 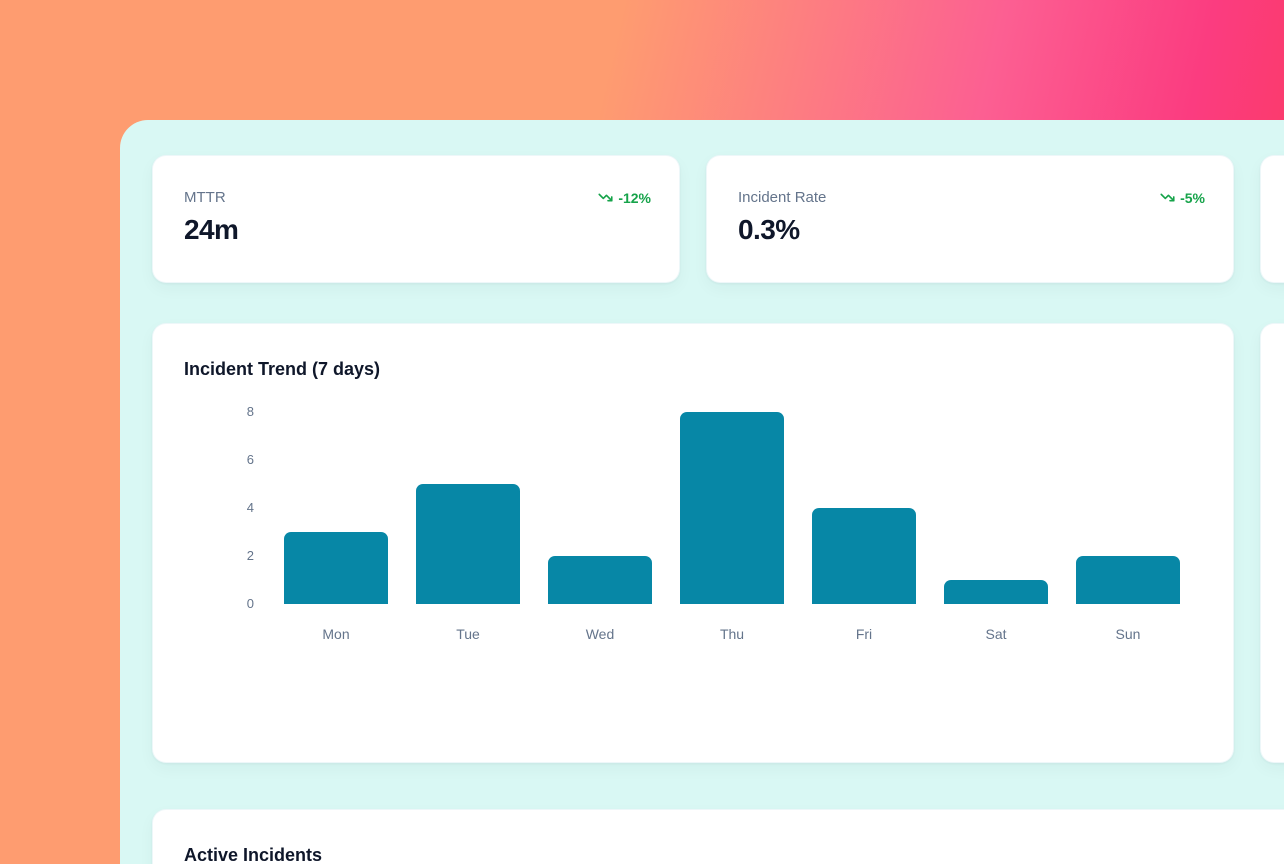 What do you see at coordinates (336, 634) in the screenshot?
I see `x-axis-label: Mon` at bounding box center [336, 634].